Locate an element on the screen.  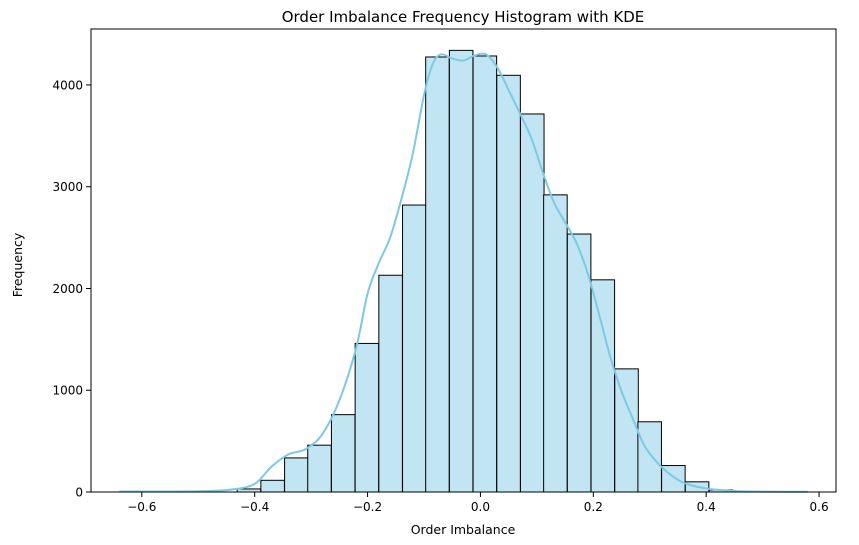
y-tick-label: 1000 is located at coordinates (67, 391).